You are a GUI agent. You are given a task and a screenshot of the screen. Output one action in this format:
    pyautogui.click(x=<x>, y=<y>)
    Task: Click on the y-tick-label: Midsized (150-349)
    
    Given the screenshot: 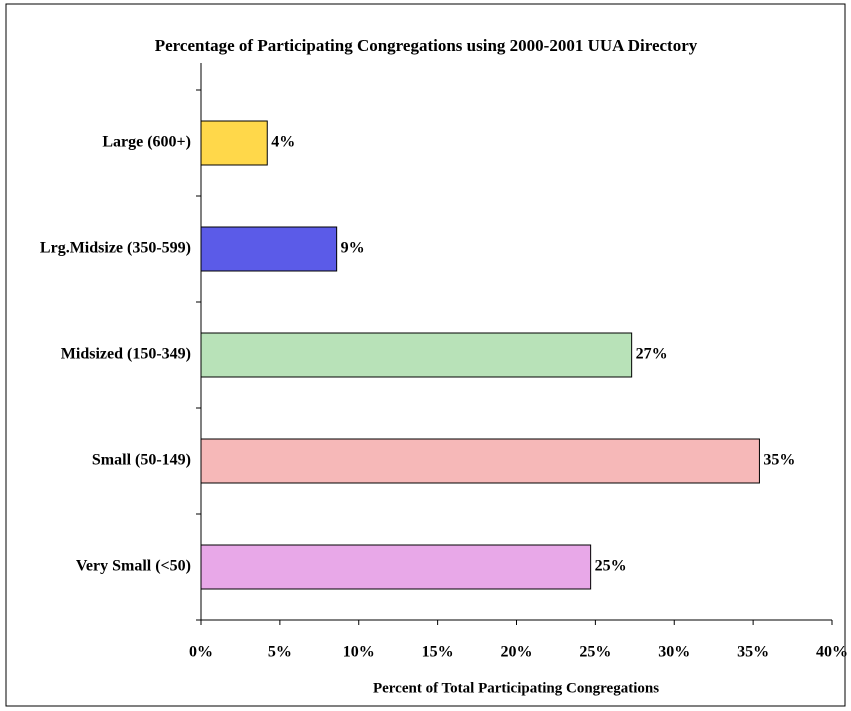 What is the action you would take?
    pyautogui.click(x=126, y=354)
    